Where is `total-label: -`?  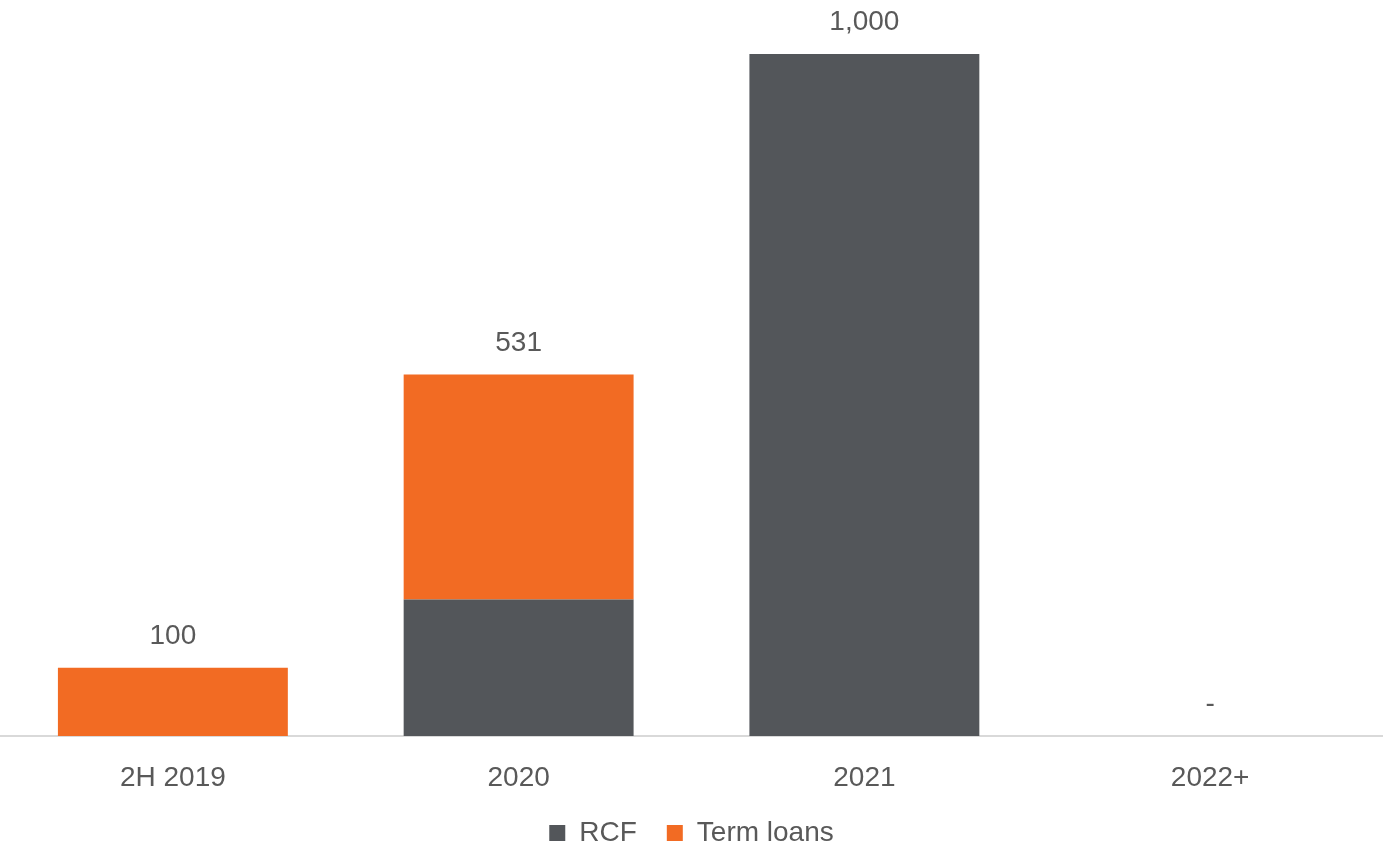
total-label: - is located at coordinates (1210, 702).